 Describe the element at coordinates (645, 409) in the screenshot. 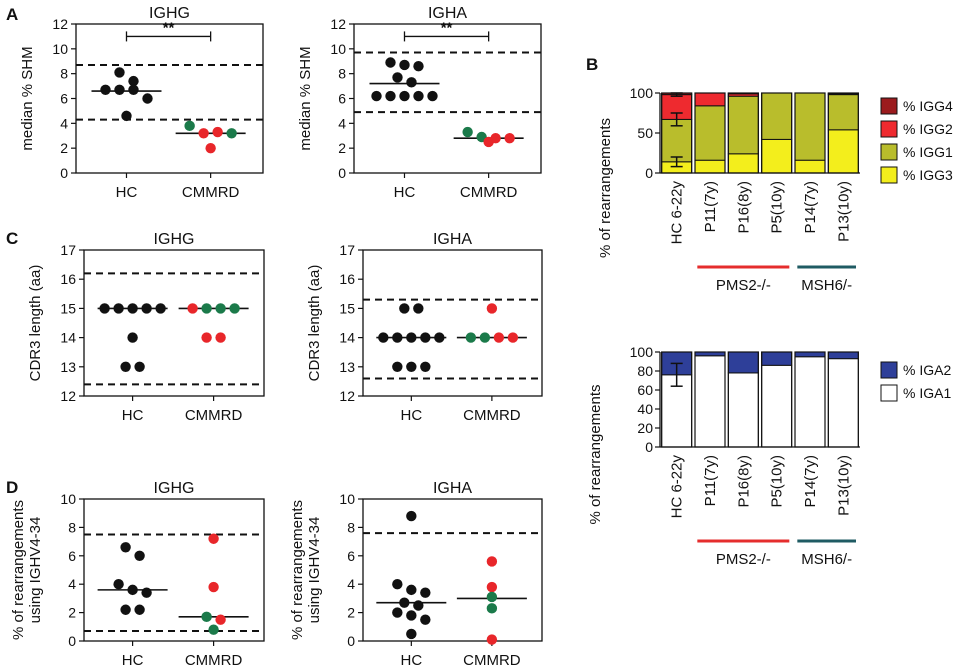

I see `y-tick-label: 40` at that location.